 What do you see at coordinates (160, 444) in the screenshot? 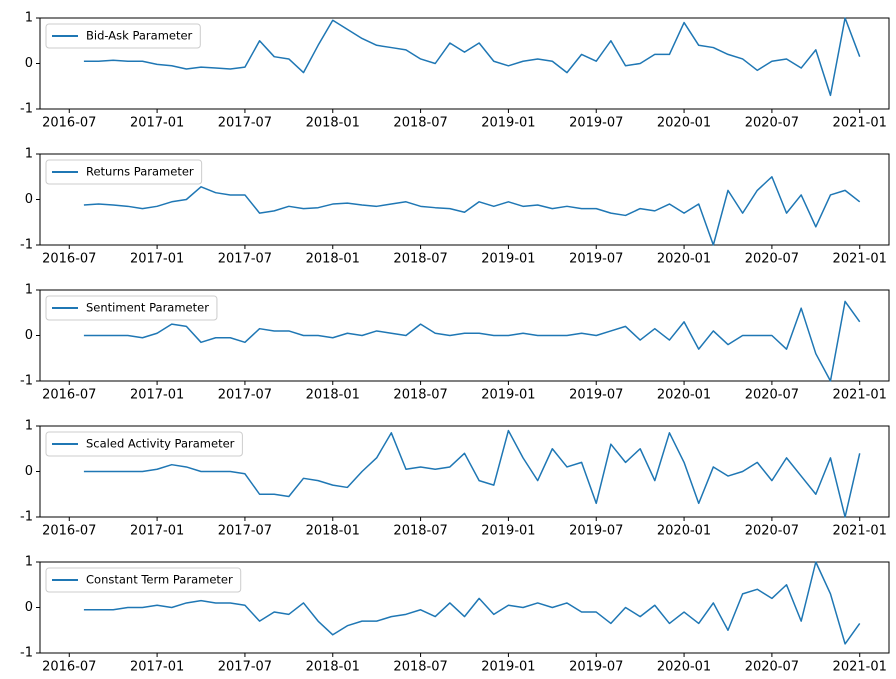
I see `legend-label: Scaled Activity Parameter` at bounding box center [160, 444].